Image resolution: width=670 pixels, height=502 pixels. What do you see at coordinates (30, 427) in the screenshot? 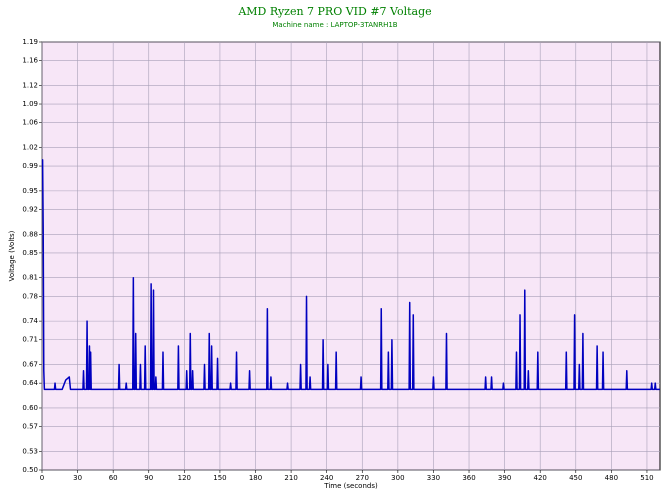
I see `y-tick-label: 0.57` at bounding box center [30, 427].